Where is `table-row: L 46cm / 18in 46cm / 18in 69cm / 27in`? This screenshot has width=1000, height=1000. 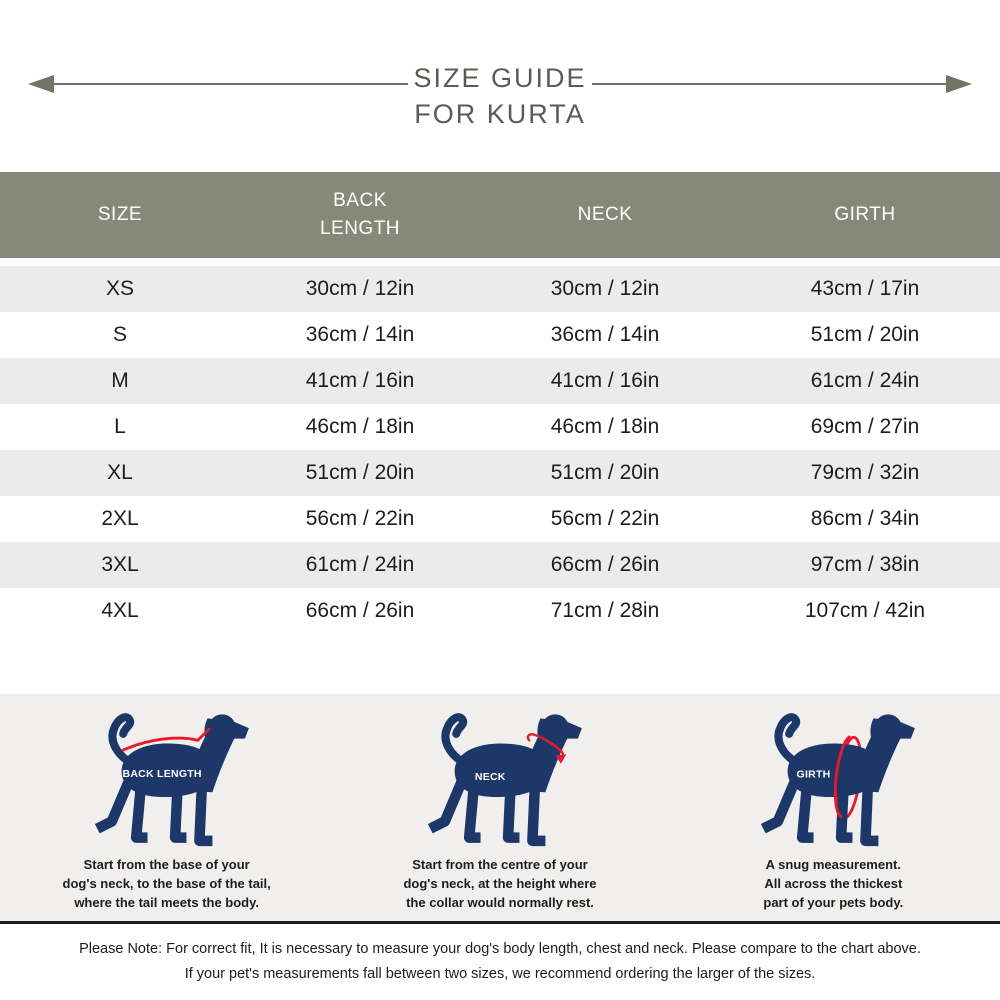 table-row: L 46cm / 18in 46cm / 18in 69cm / 27in is located at coordinates (500, 427).